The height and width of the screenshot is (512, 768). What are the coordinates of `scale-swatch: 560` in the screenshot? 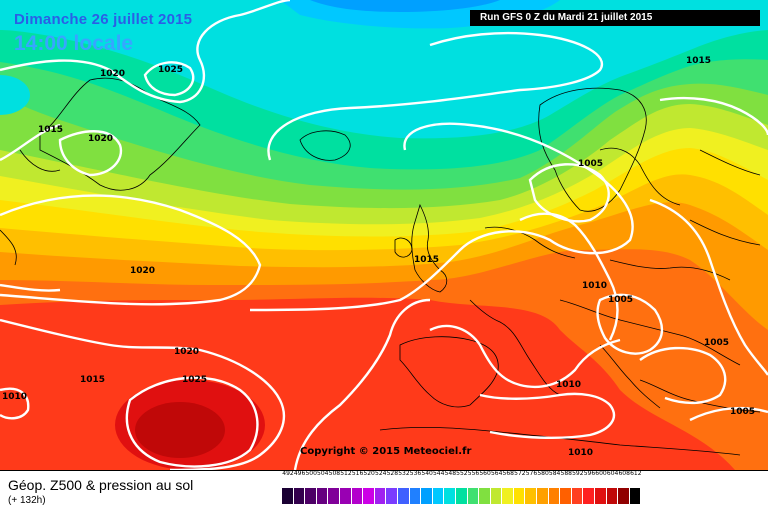 It's located at (485, 488).